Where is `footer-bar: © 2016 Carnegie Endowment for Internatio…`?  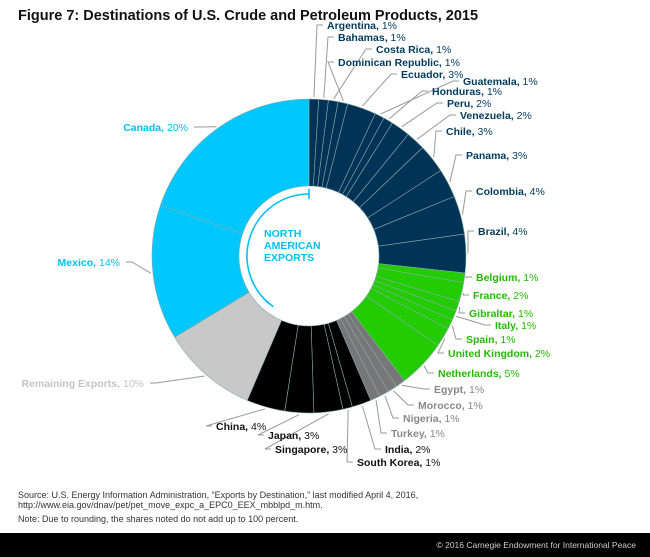
footer-bar: © 2016 Carnegie Endowment for Internatio… is located at coordinates (325, 545).